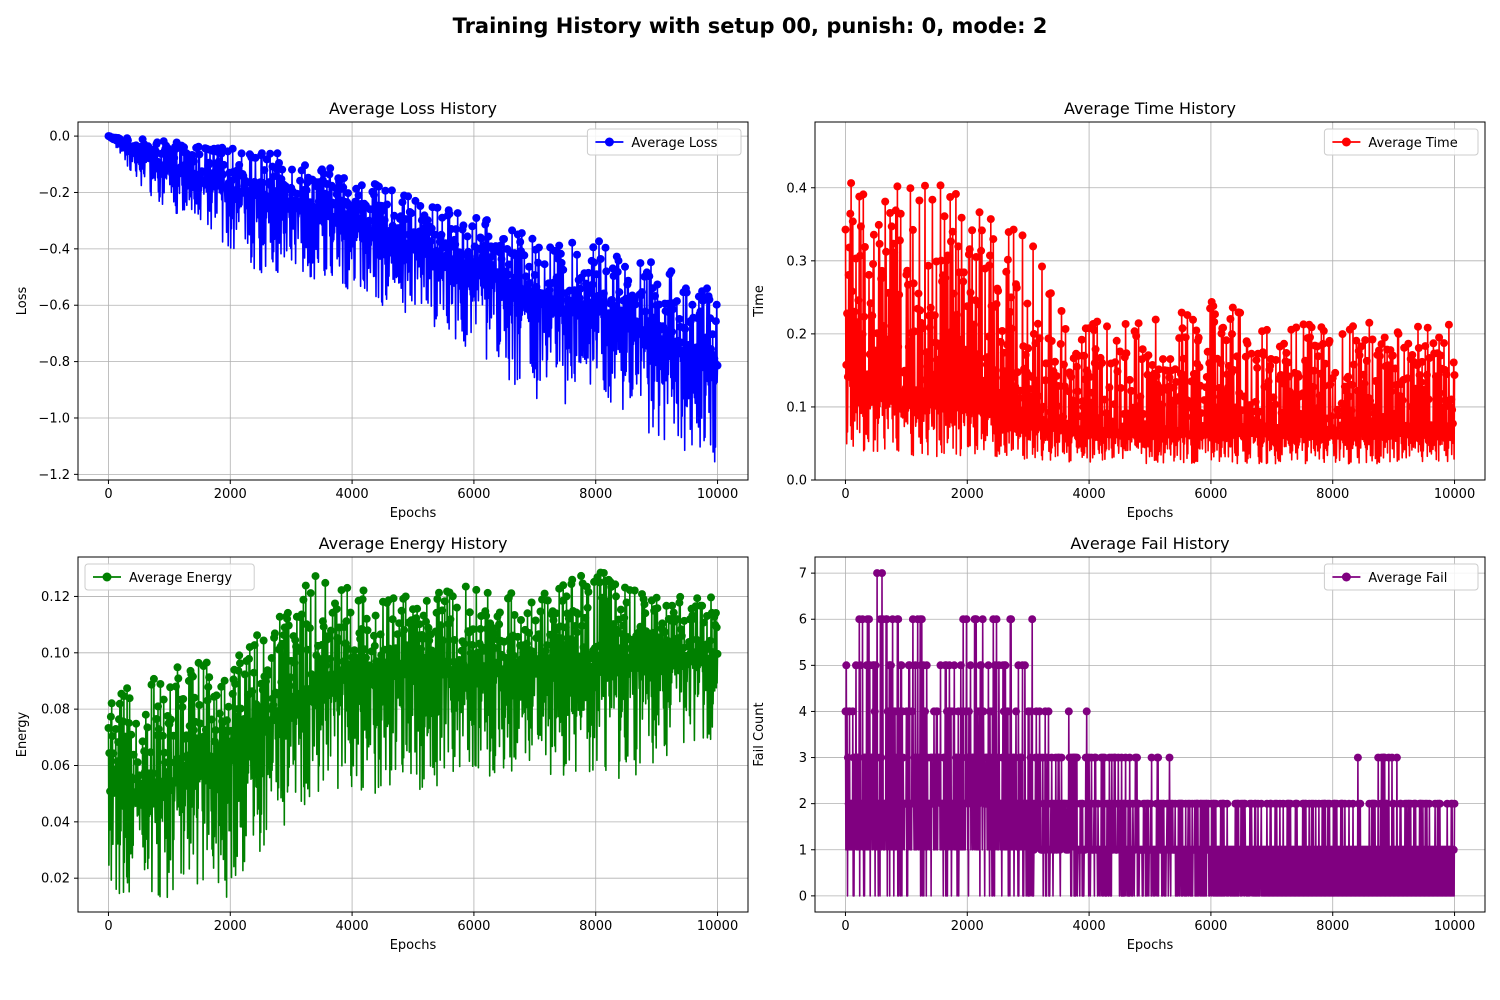 The height and width of the screenshot is (1000, 1500). I want to click on loss-xtick-label-1: 2000, so click(230, 494).